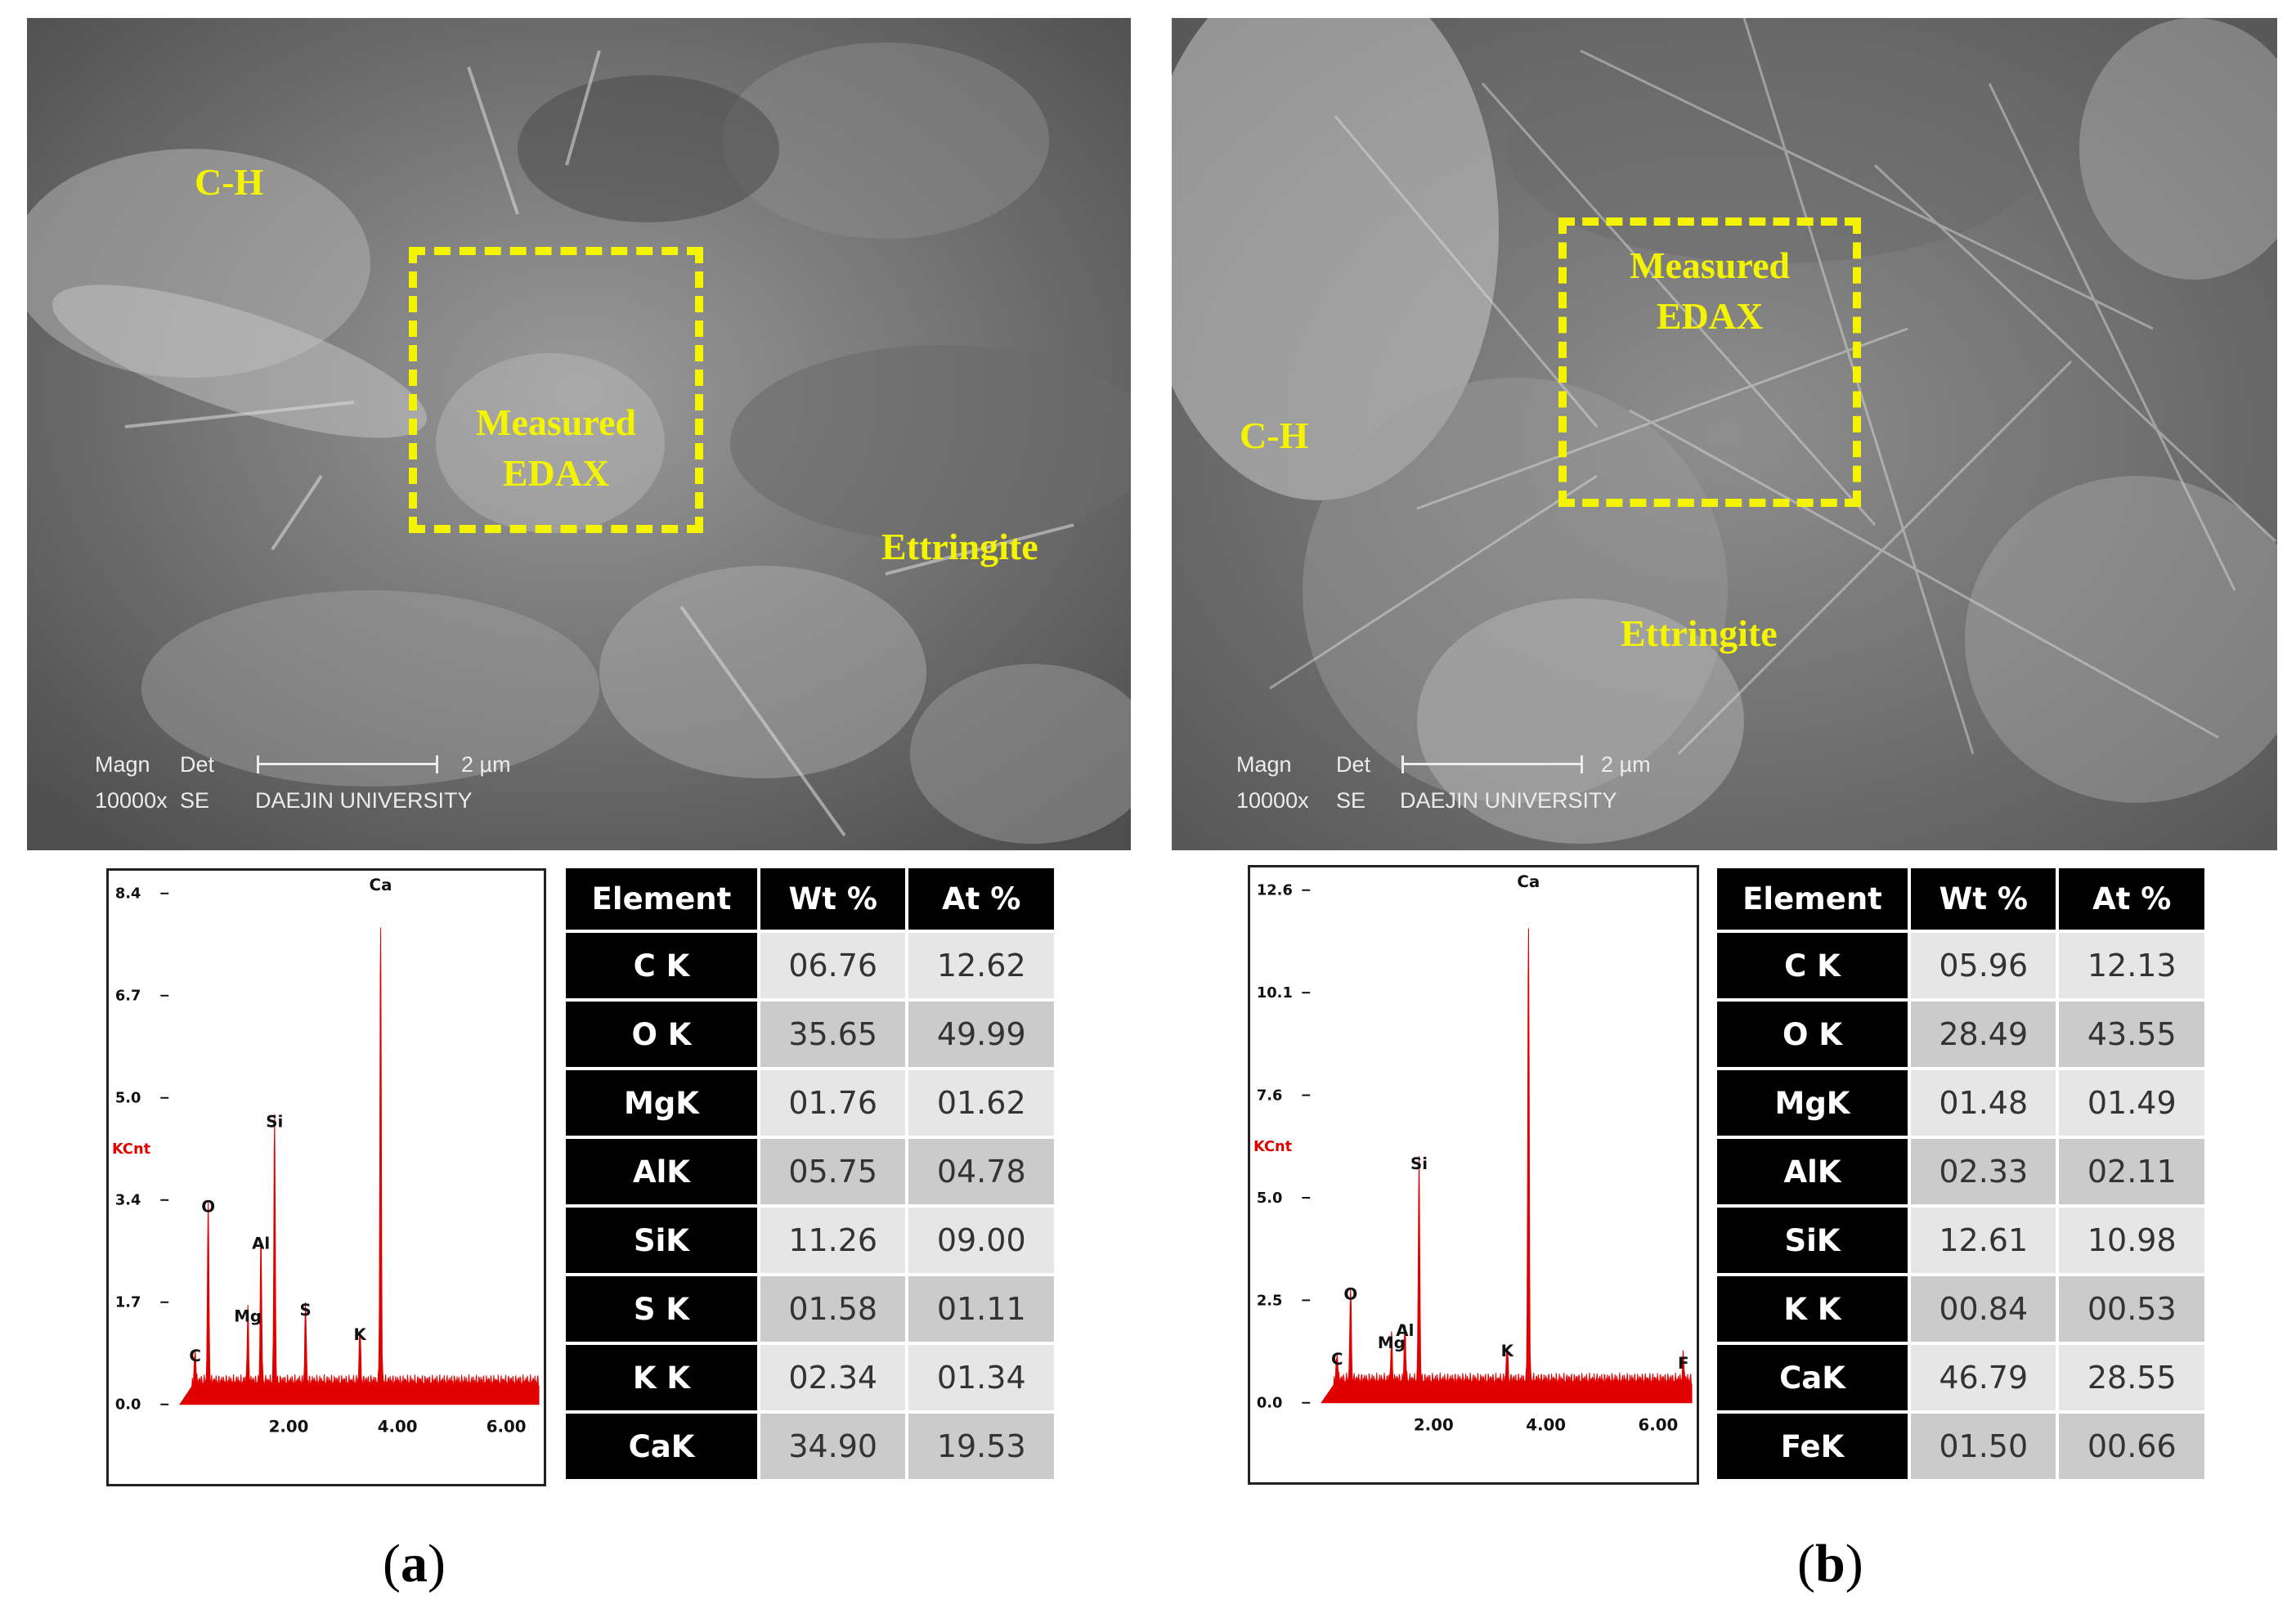 The image size is (2296, 1618). I want to click on cell-wt: 01.76, so click(832, 1103).